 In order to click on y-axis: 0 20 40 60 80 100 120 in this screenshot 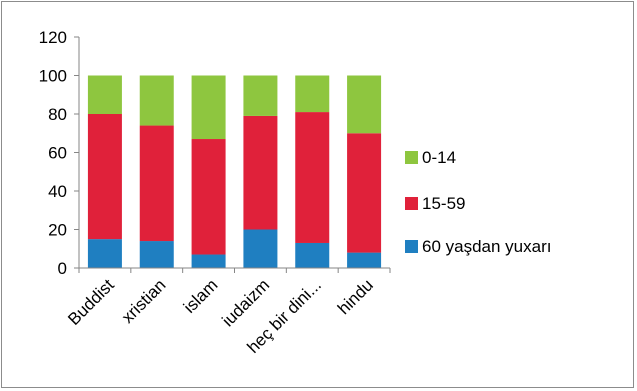, I will do `click(59, 153)`.